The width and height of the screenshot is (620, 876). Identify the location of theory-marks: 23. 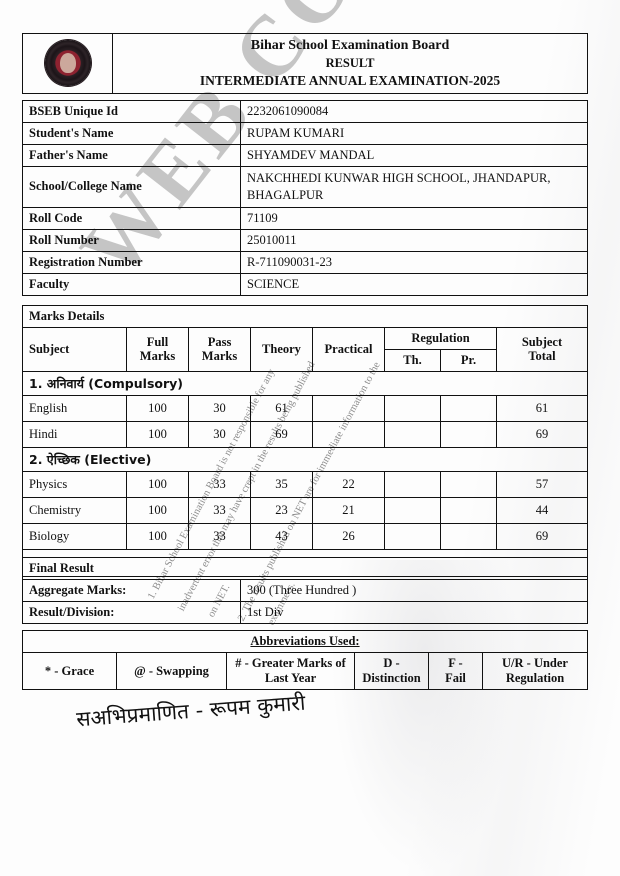
(281, 510).